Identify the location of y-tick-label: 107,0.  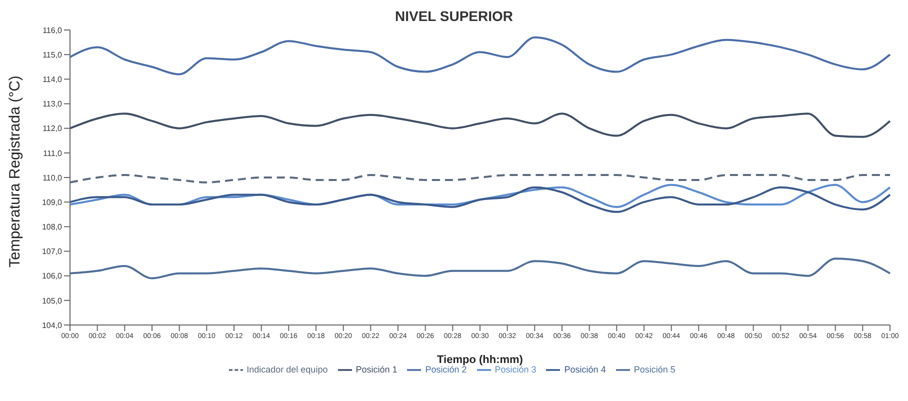
(52, 251).